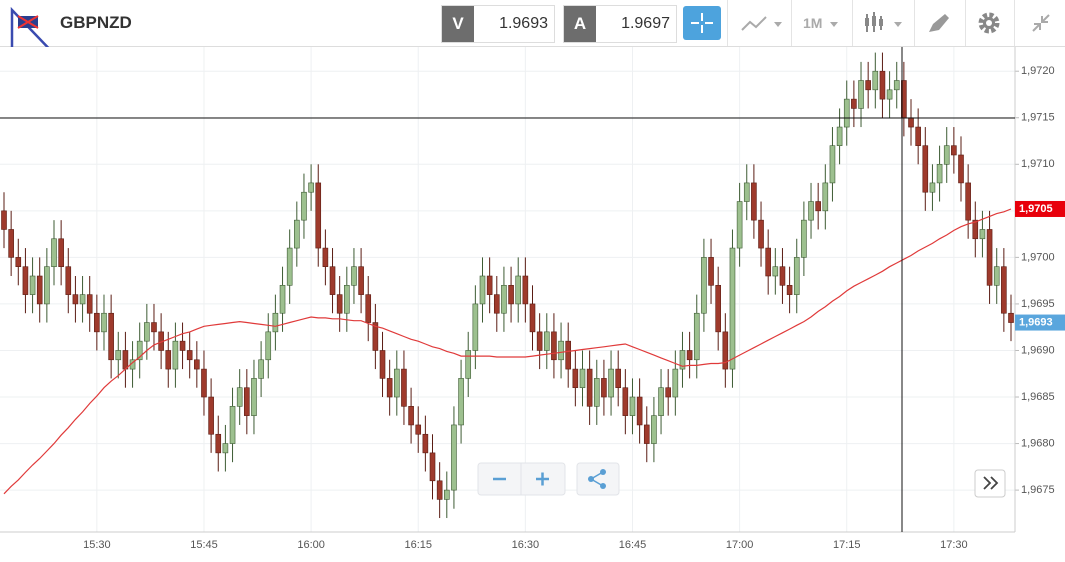  What do you see at coordinates (458, 24) in the screenshot?
I see `bid-label: V` at bounding box center [458, 24].